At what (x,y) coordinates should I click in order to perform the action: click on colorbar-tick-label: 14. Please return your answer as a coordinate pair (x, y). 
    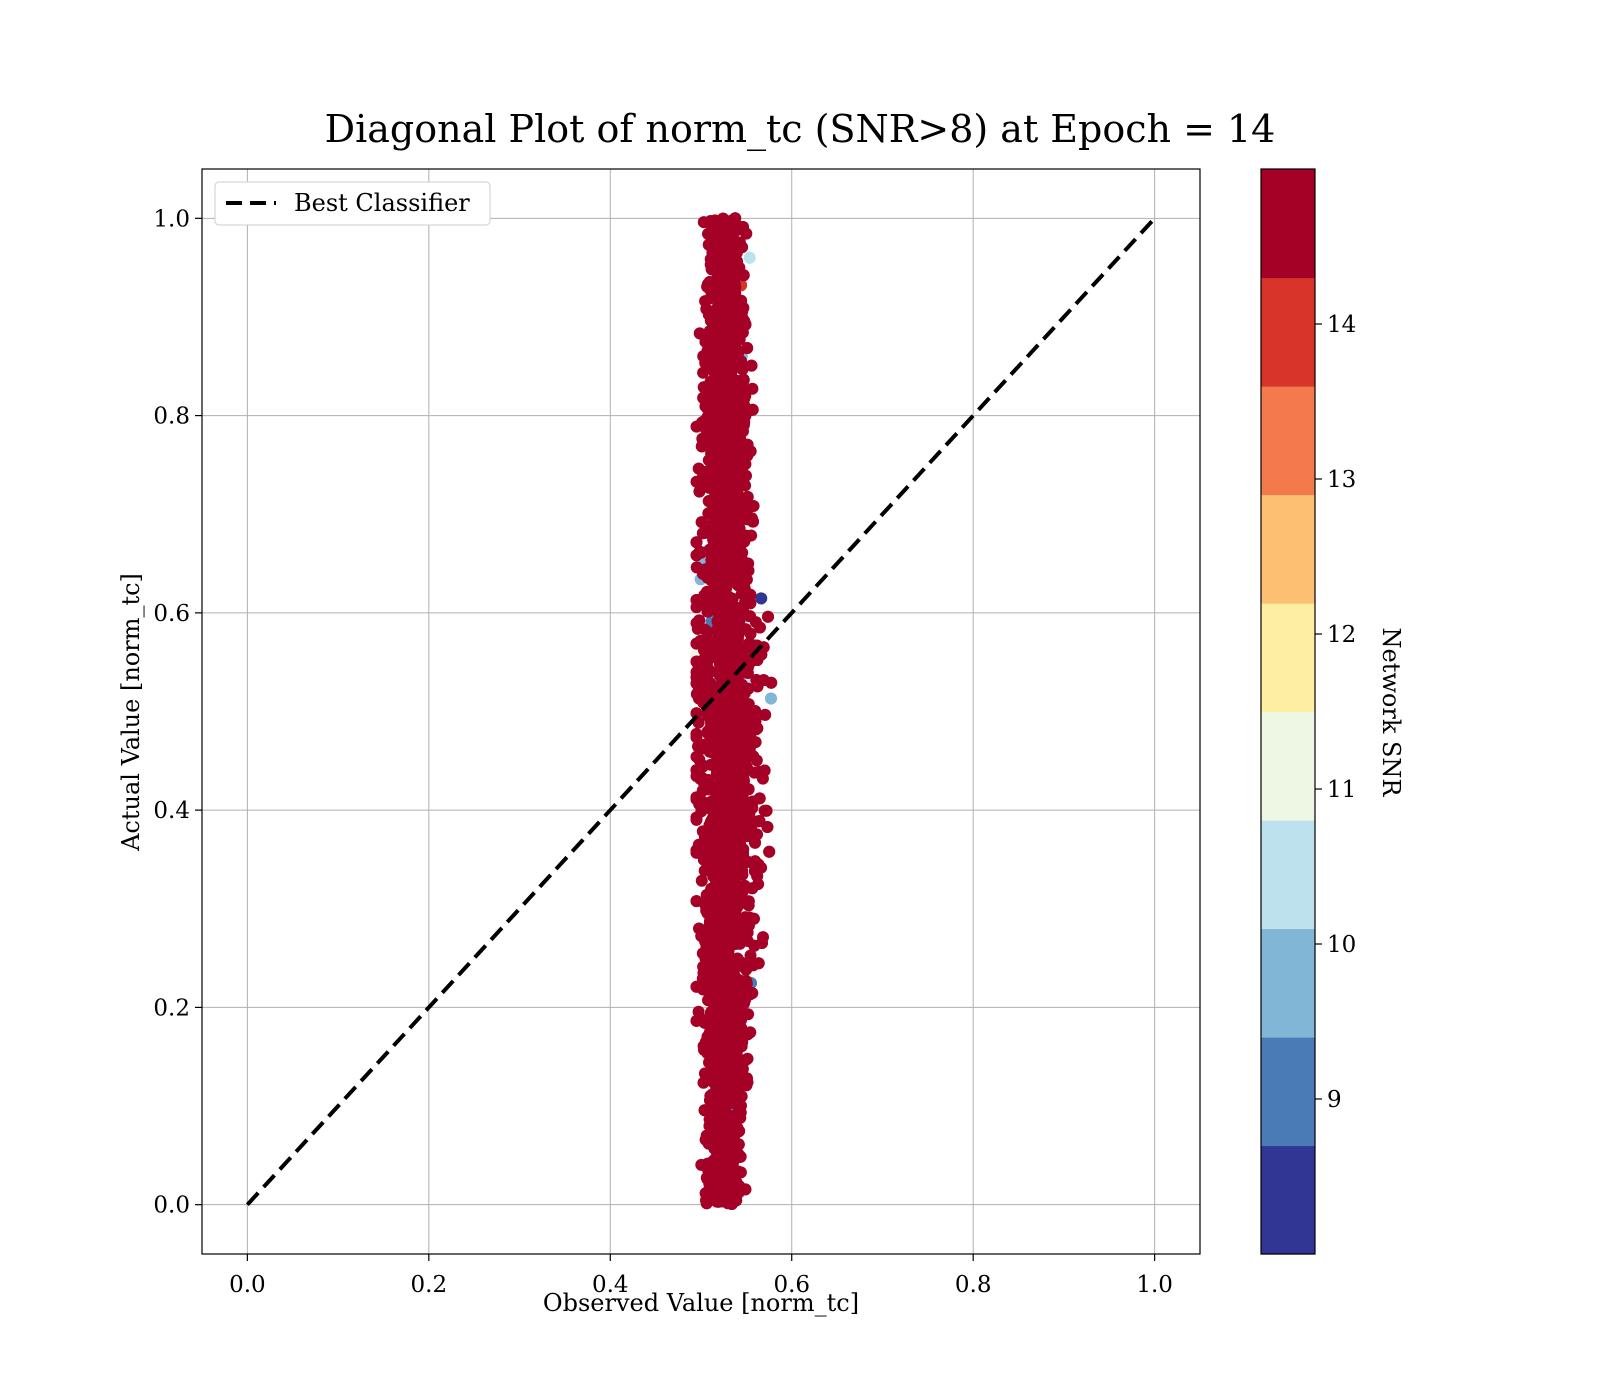
    Looking at the image, I should click on (1341, 325).